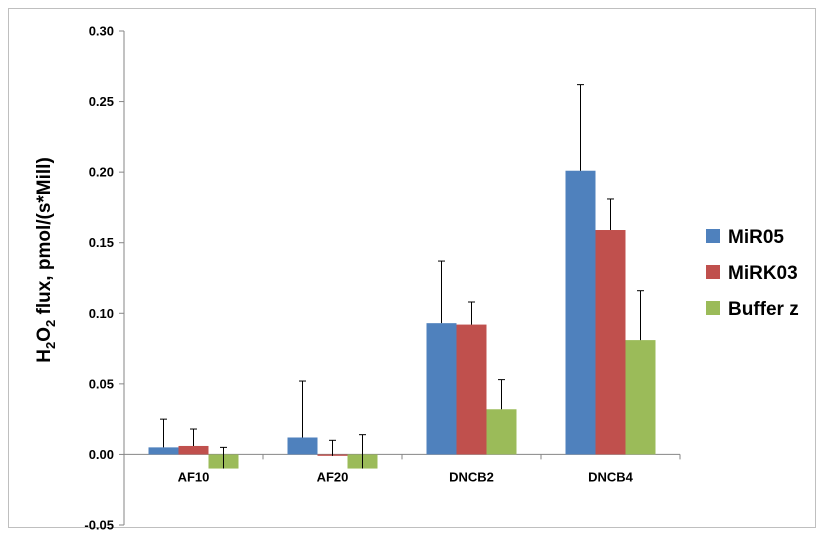 This screenshot has width=824, height=535. I want to click on y-tick-label: 0.20, so click(101, 172).